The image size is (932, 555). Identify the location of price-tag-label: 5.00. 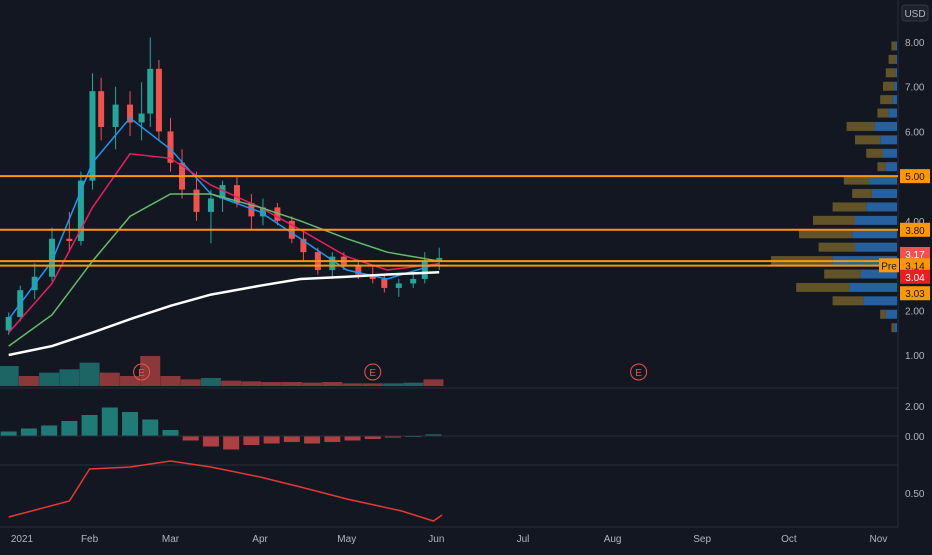
(915, 177).